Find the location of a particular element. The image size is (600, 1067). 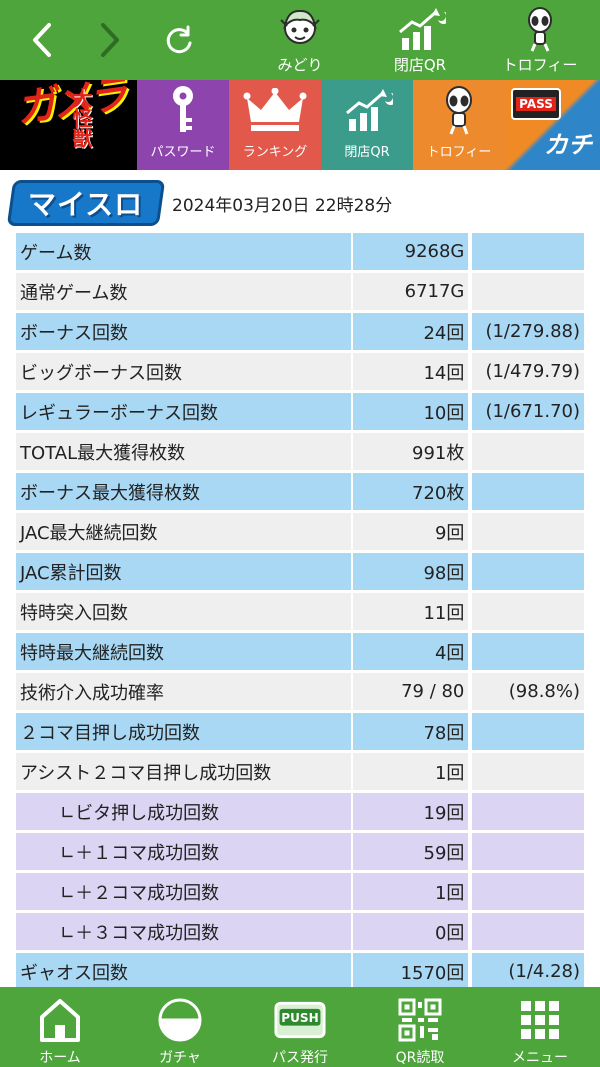

tab-label: メニュー is located at coordinates (540, 1058).